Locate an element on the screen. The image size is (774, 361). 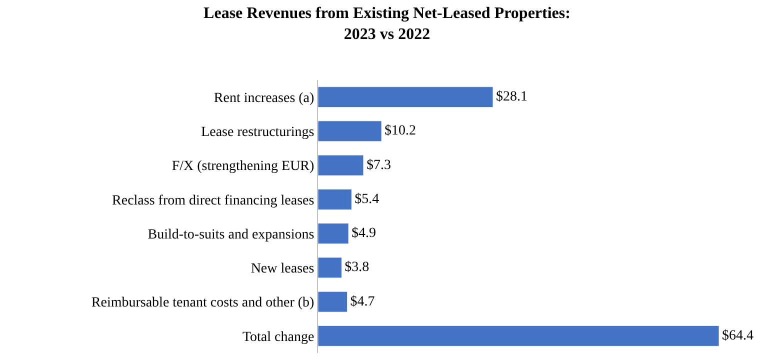
y-tick-label: Build-to-suits and expansions is located at coordinates (231, 234).